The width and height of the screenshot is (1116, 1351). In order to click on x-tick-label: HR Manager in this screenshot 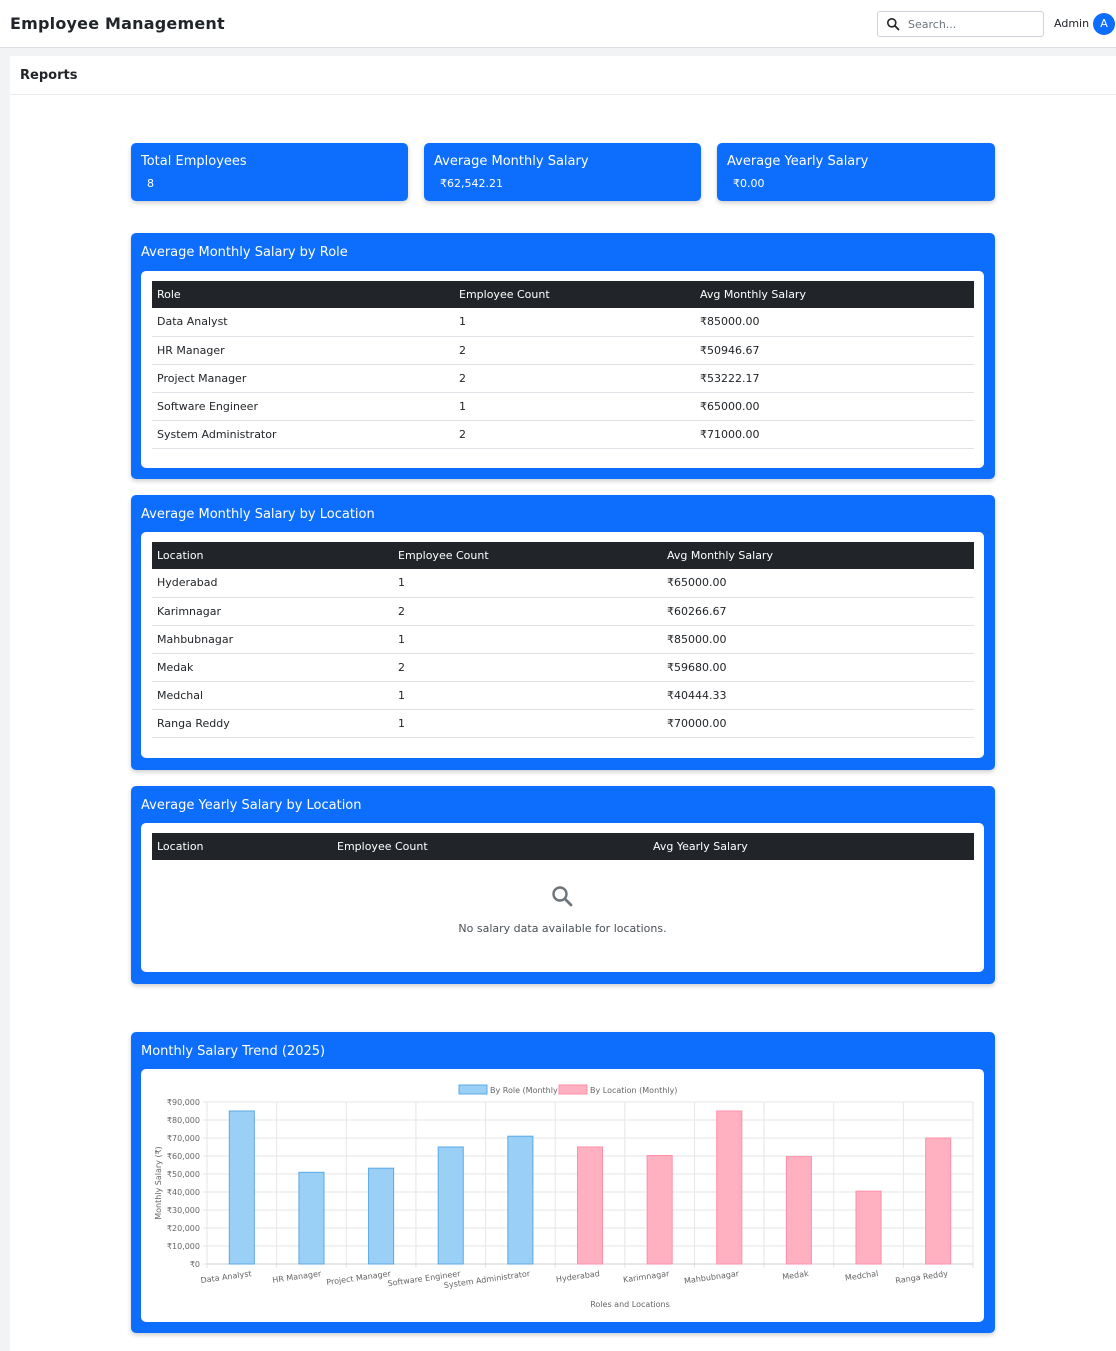, I will do `click(297, 1277)`.